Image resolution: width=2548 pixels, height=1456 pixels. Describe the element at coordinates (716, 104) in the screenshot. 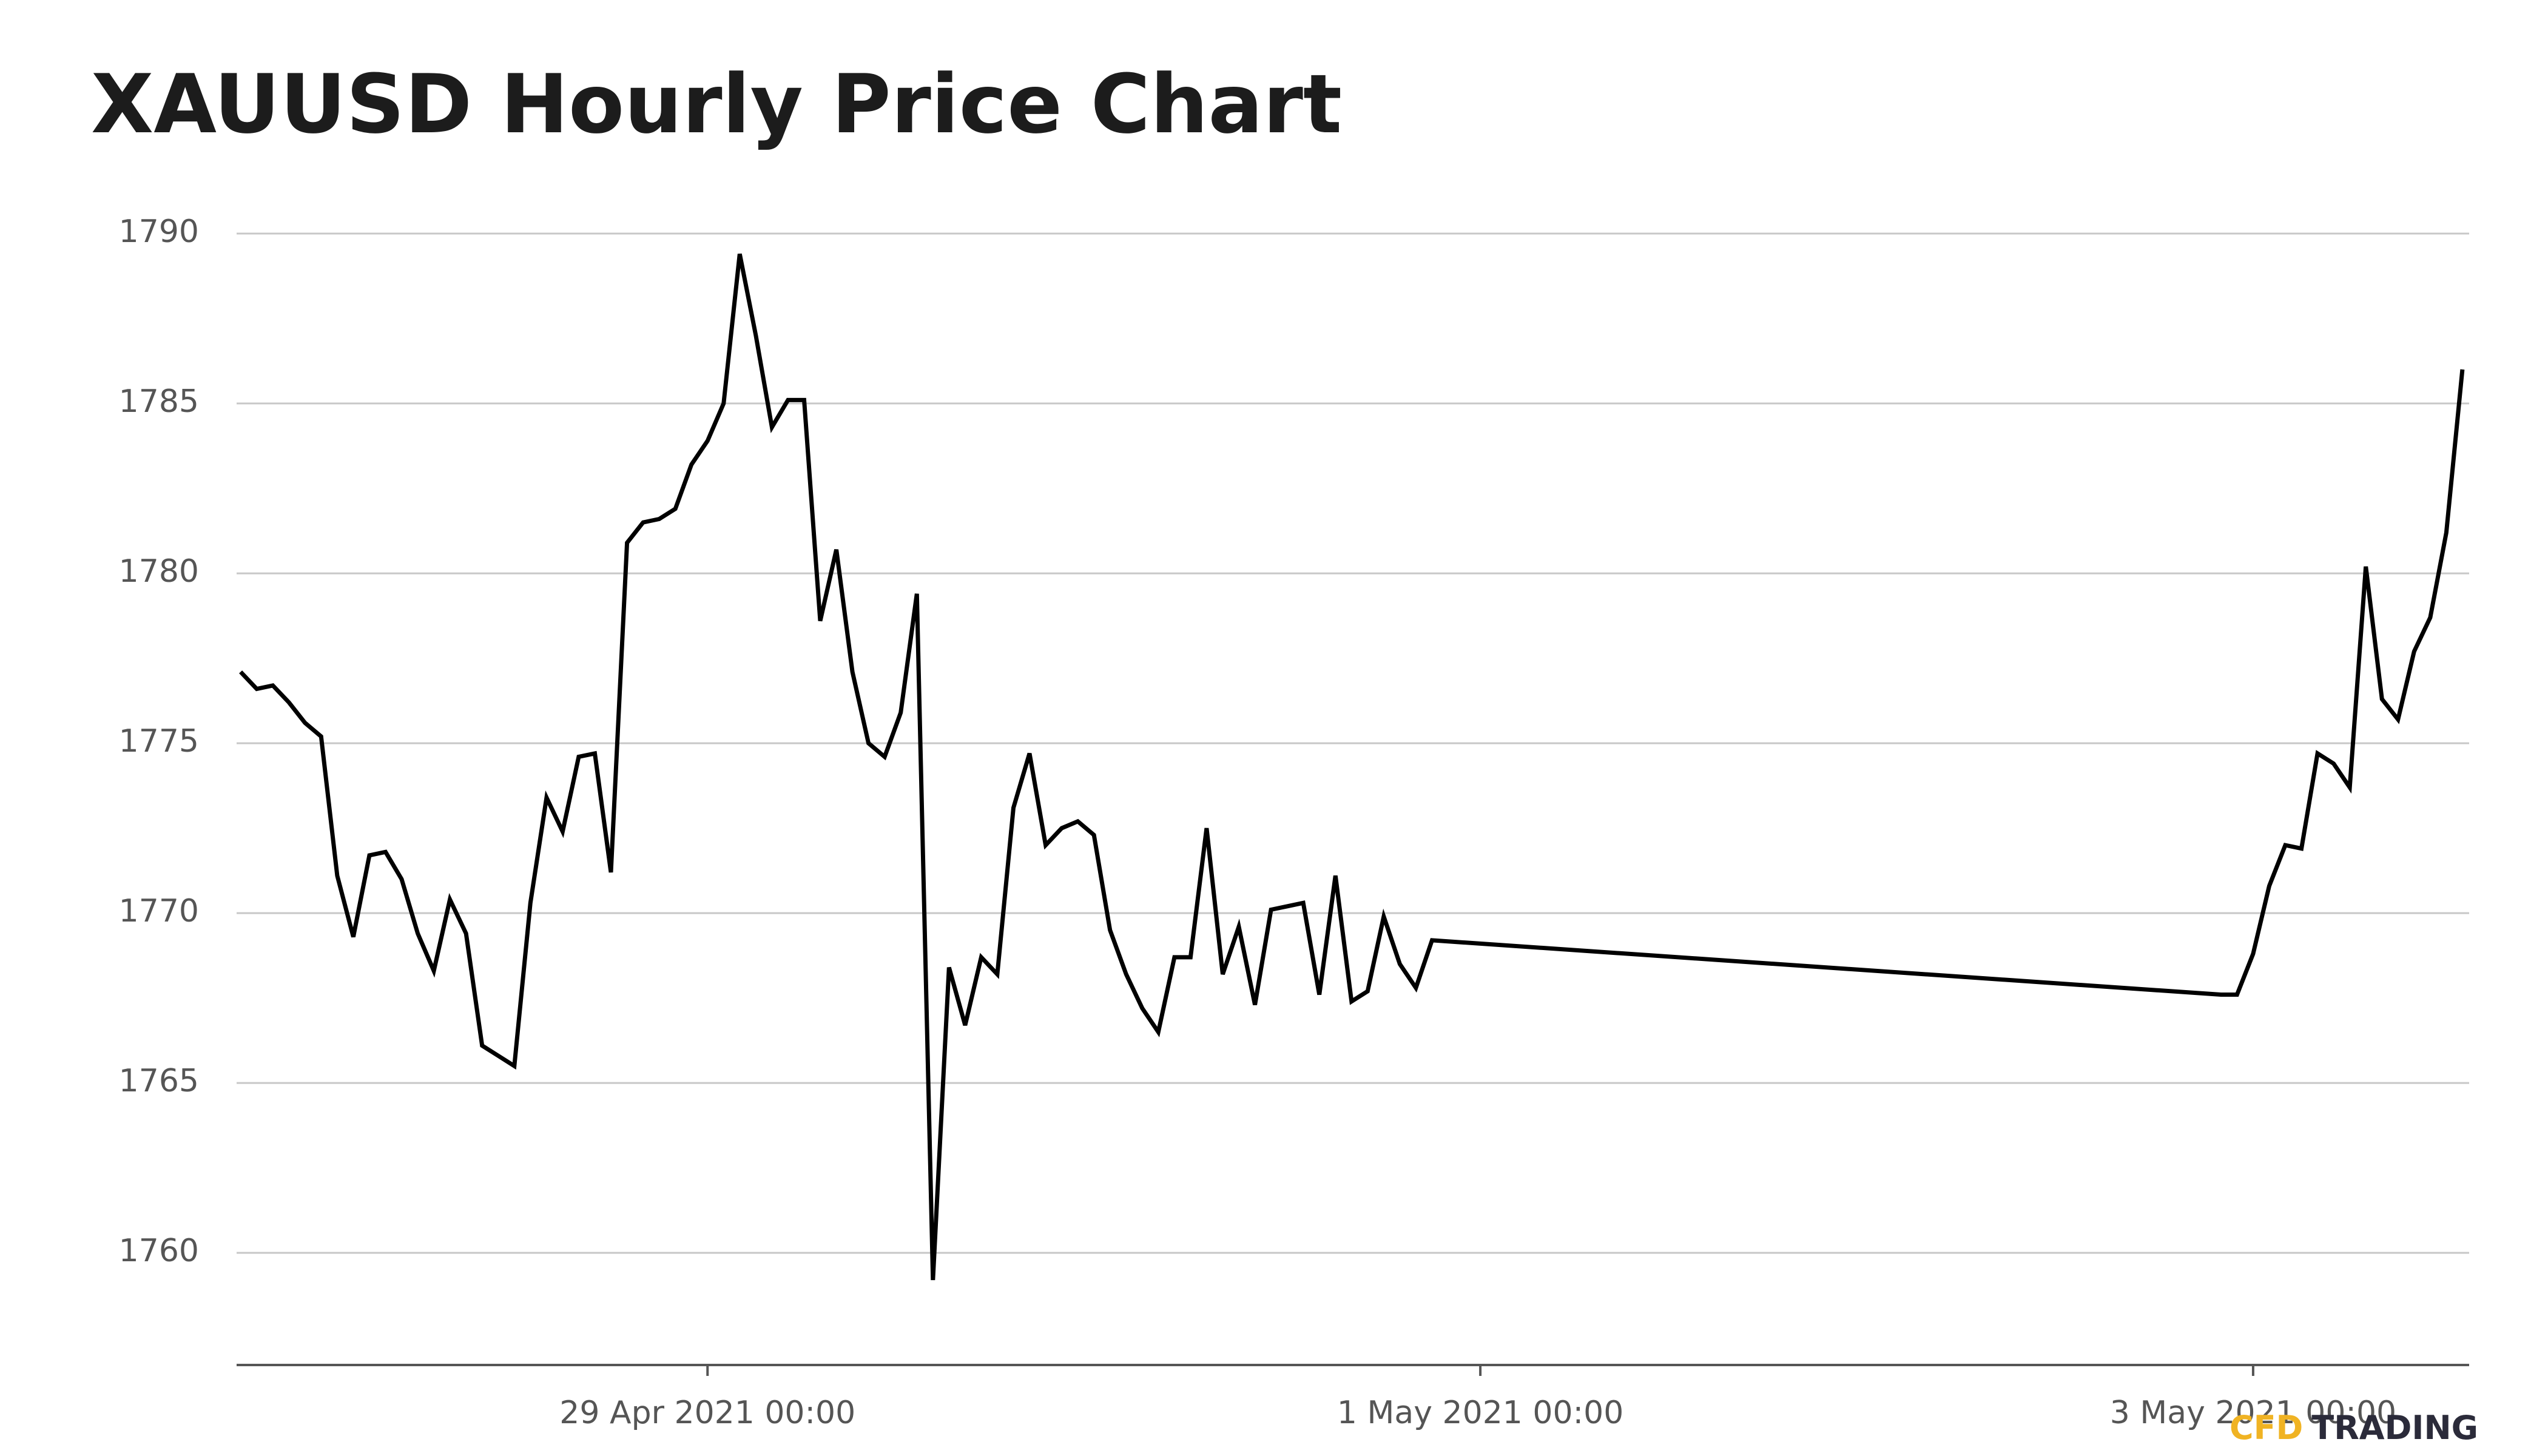

I see `chart-title: XAUUSD Hourly Price Chart` at that location.